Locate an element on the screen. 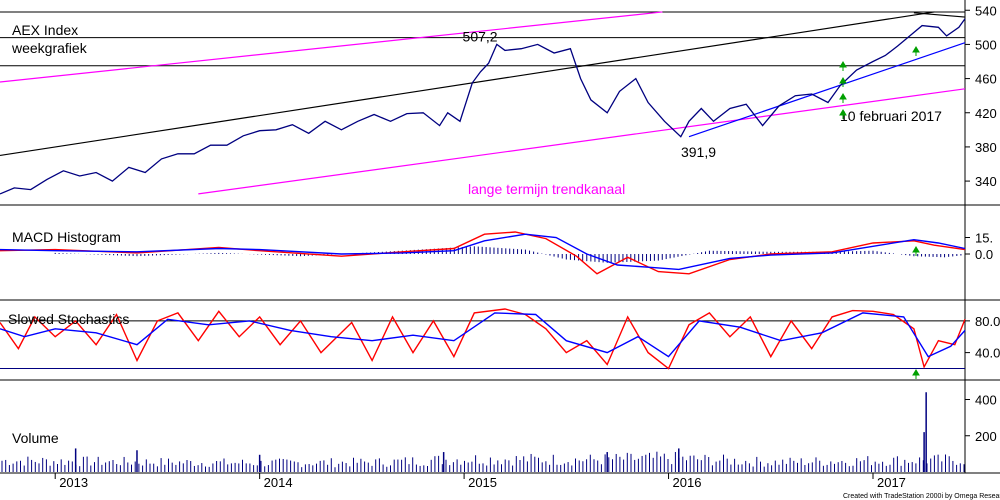 The height and width of the screenshot is (500, 1000). x-tick-label: 2017 is located at coordinates (891, 482).